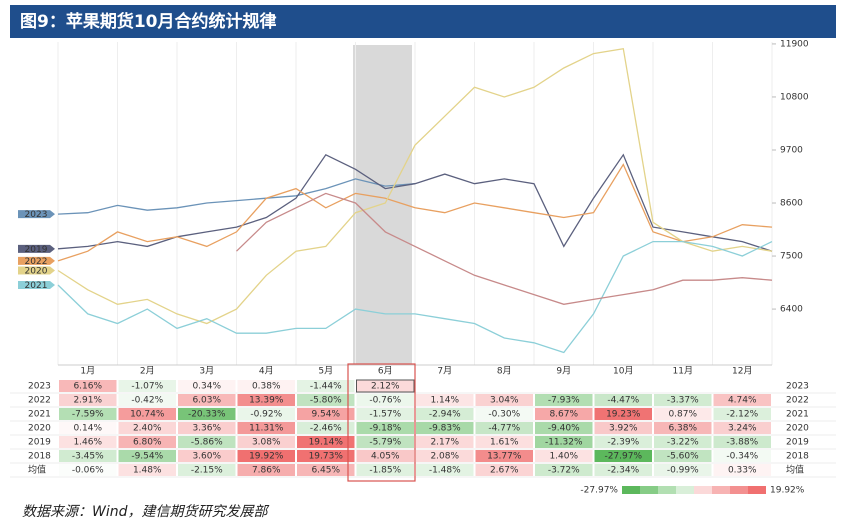 The height and width of the screenshot is (529, 844). I want to click on cell-value: -3.37%, so click(683, 401).